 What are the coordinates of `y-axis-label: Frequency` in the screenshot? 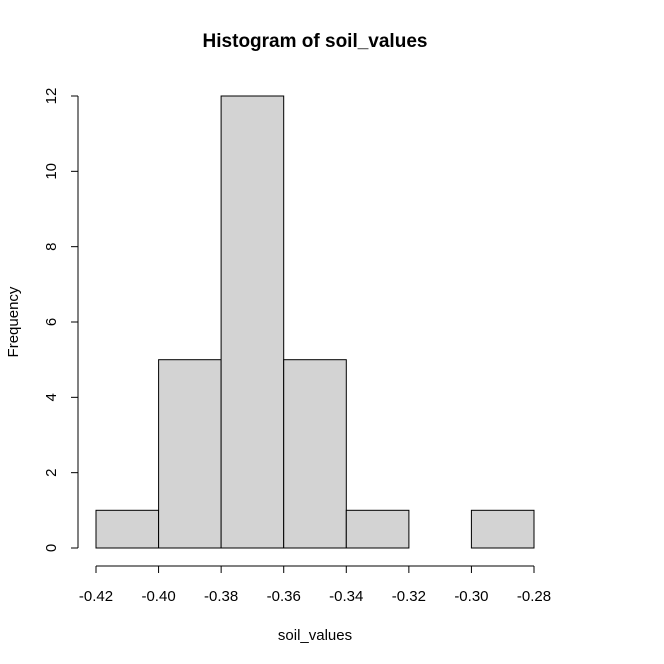 It's located at (13, 321).